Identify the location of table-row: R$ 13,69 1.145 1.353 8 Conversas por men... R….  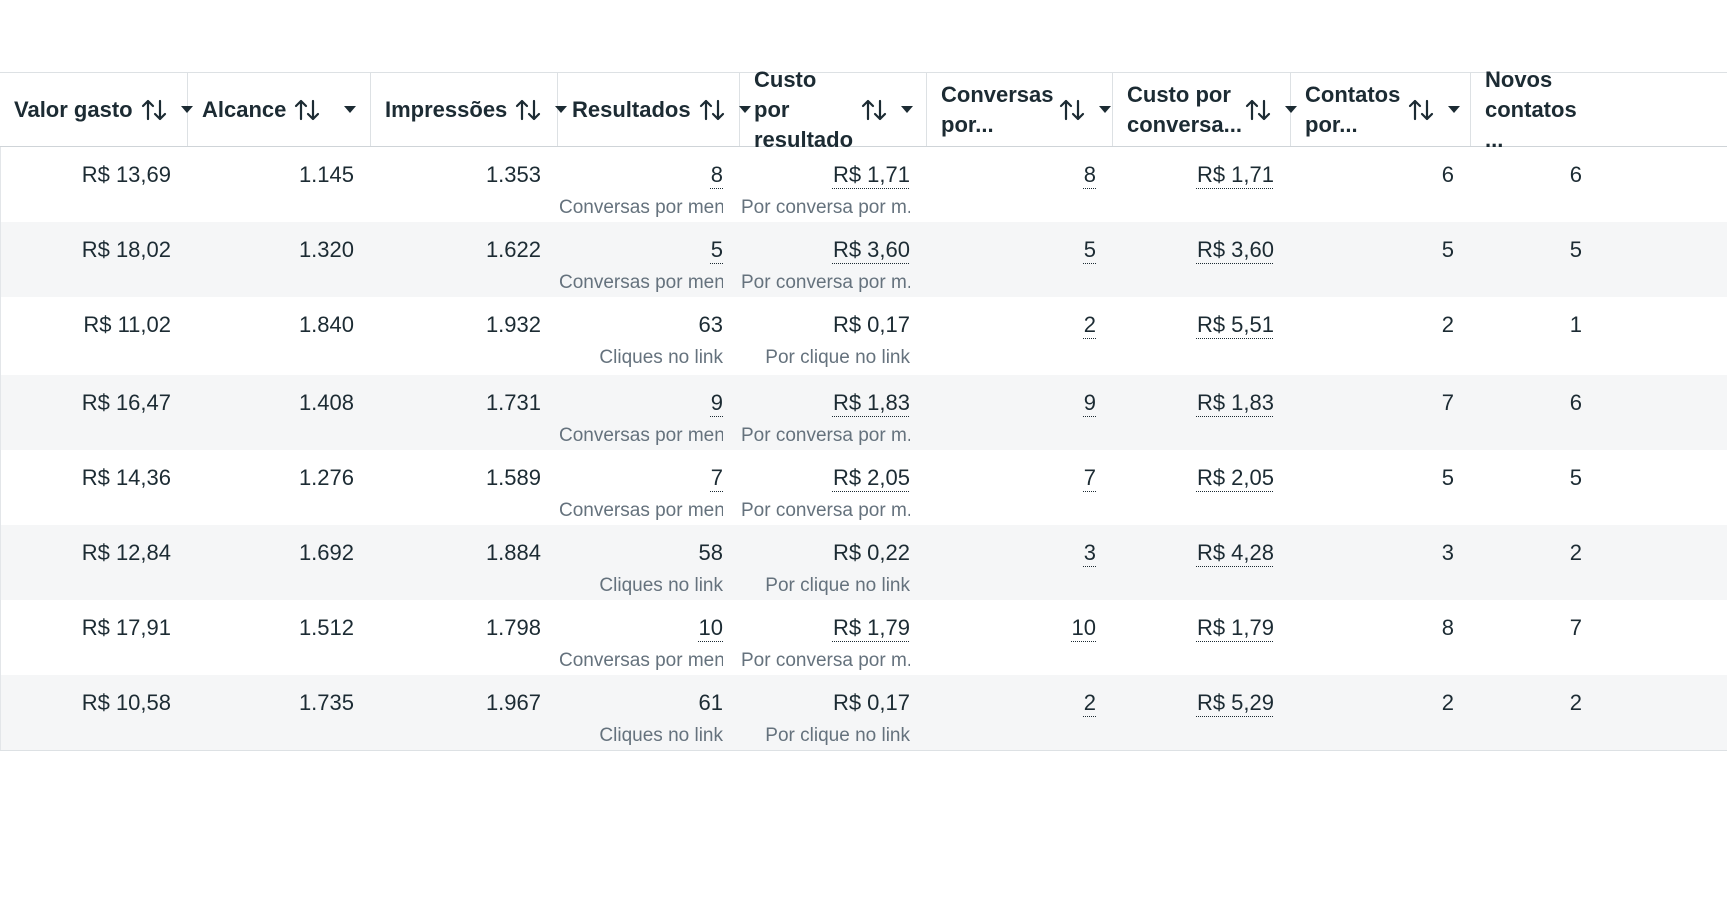
(863, 184).